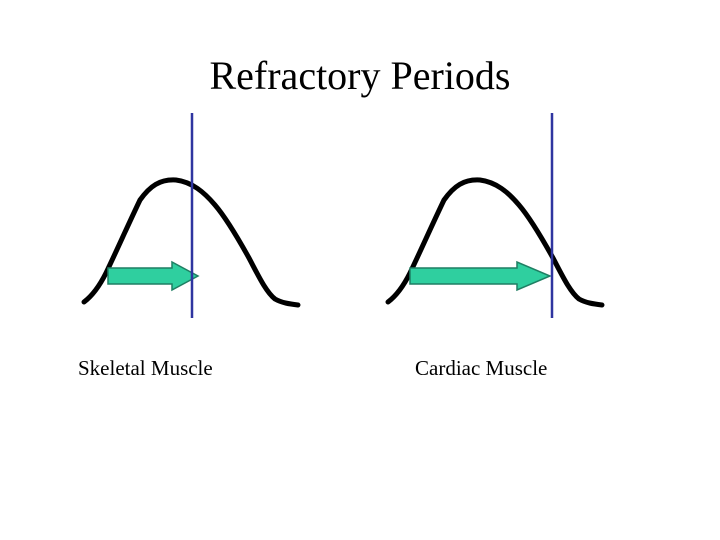 Image resolution: width=720 pixels, height=540 pixels. What do you see at coordinates (495, 242) in the screenshot?
I see `cardiac-contraction-curve` at bounding box center [495, 242].